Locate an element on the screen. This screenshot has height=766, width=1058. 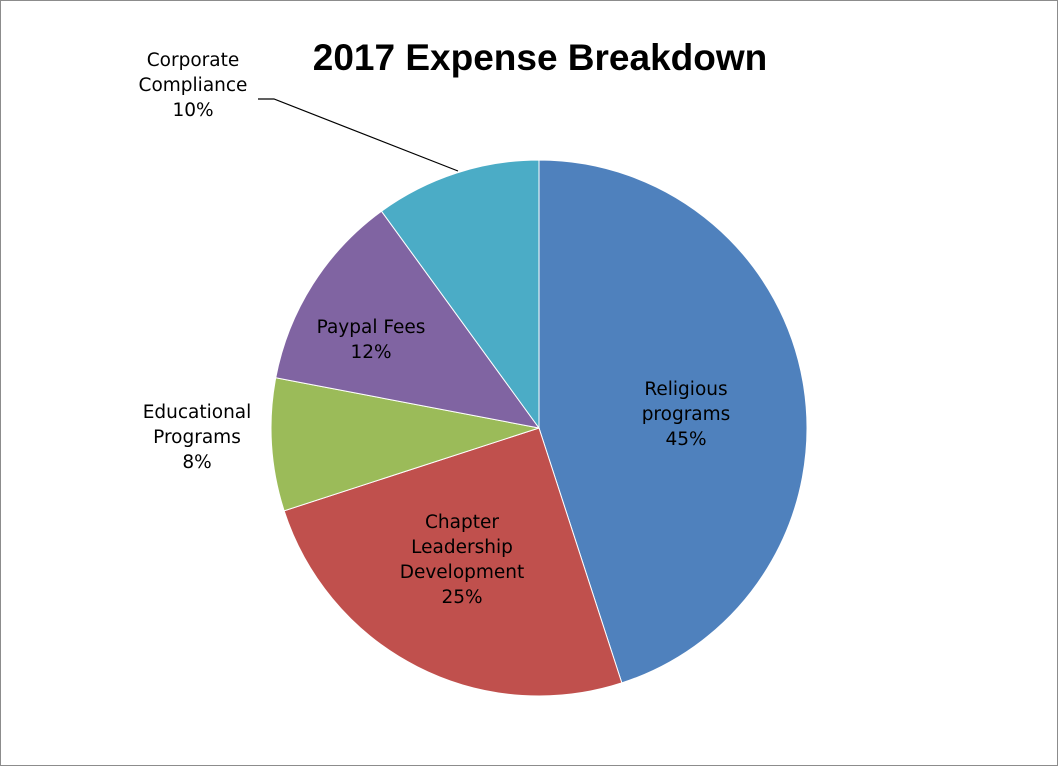
chart-title: 2017 Expense Breakdown is located at coordinates (540, 57).